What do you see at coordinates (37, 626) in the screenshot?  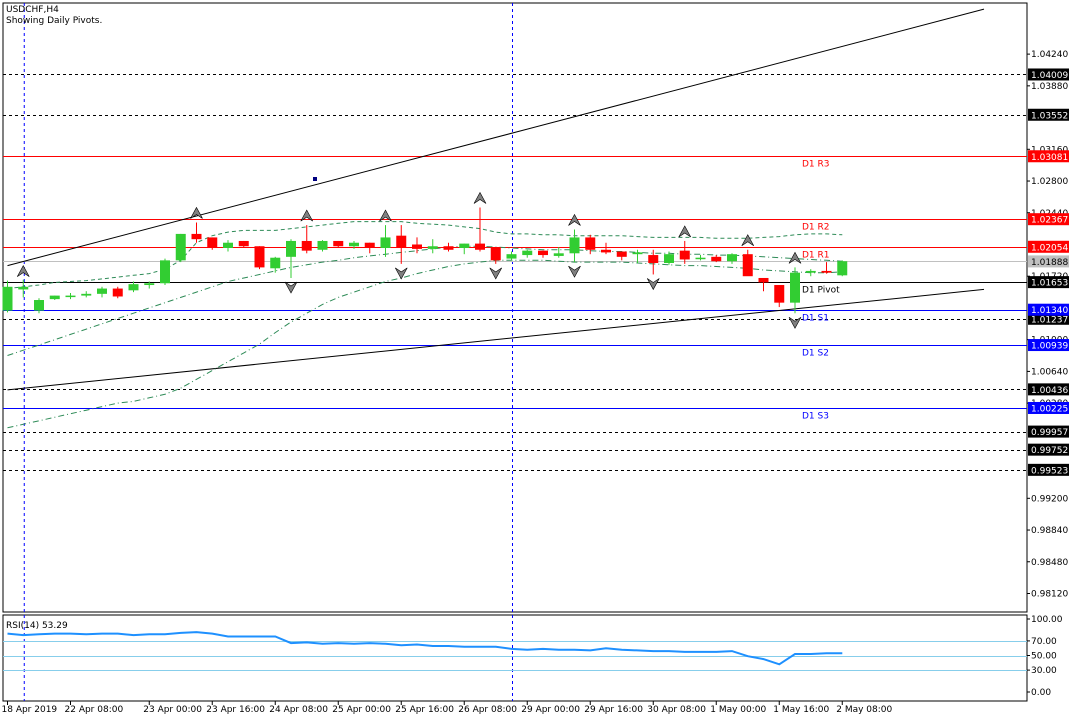 I see `rsi-label: RSI(14) 53.29` at bounding box center [37, 626].